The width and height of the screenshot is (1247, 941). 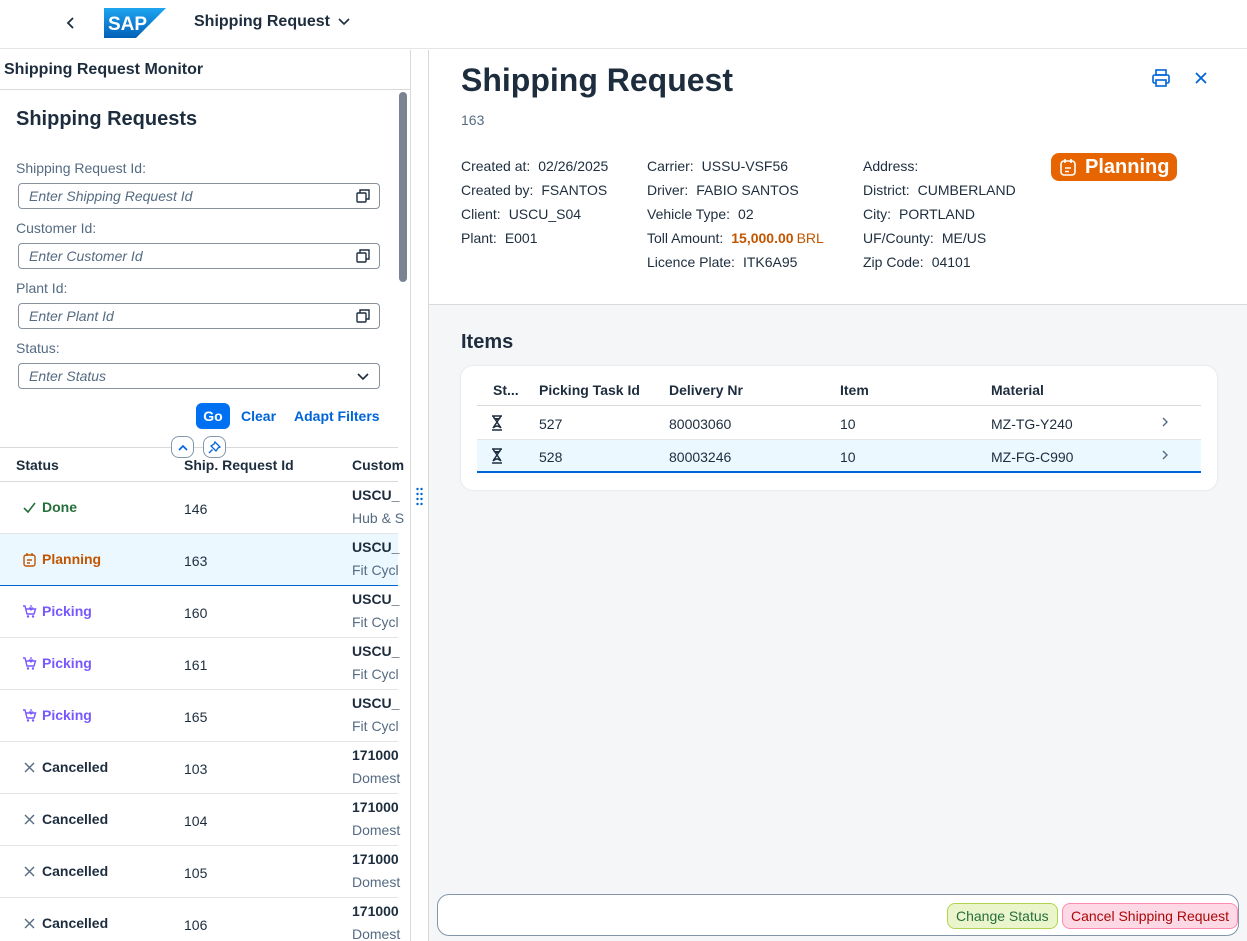 What do you see at coordinates (917, 262) in the screenshot?
I see `attr-zip-code: Zip Code: 04101` at bounding box center [917, 262].